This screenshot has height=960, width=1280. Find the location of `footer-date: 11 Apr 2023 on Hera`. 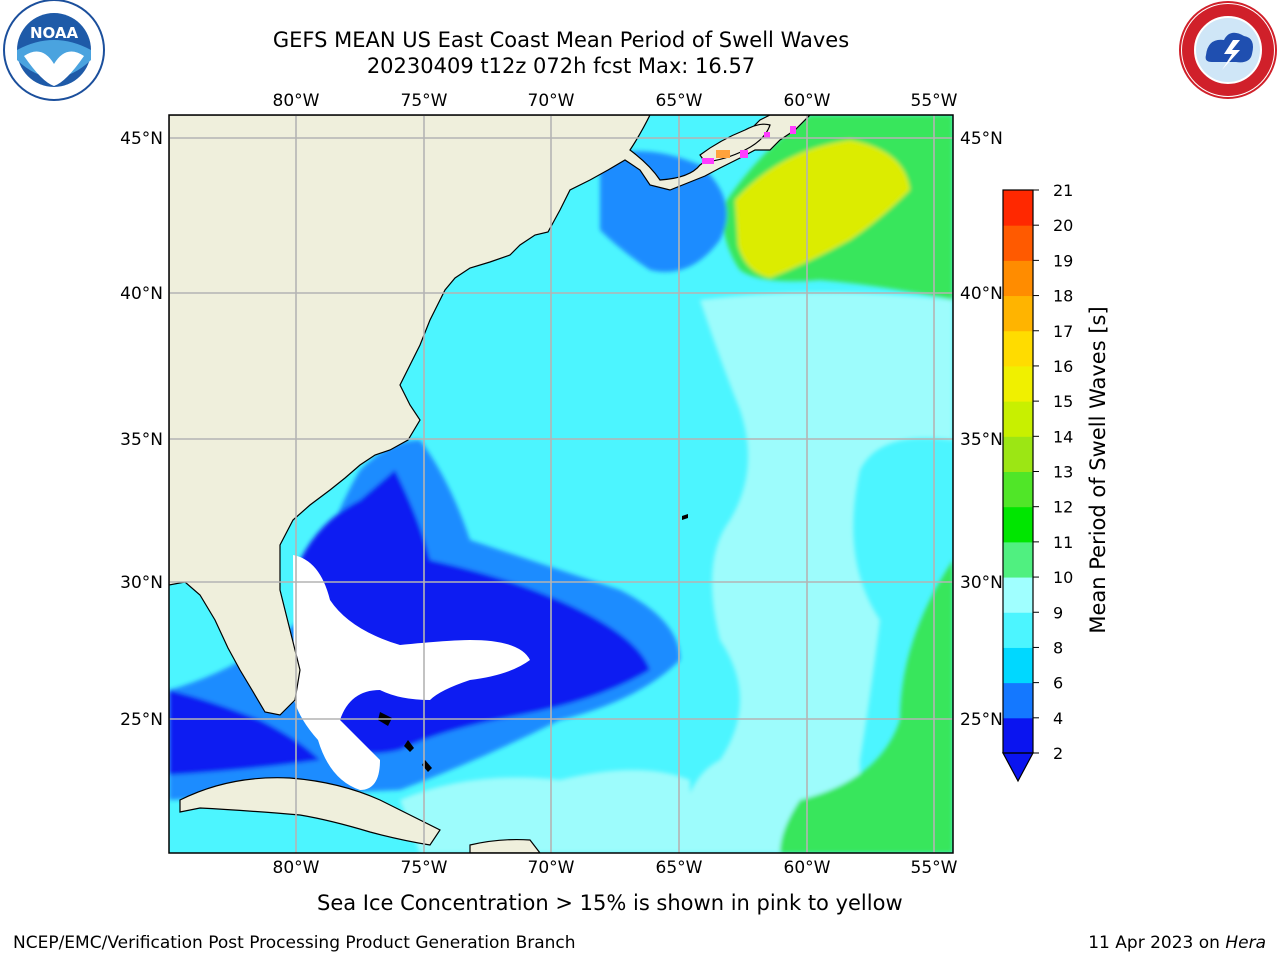

footer-date: 11 Apr 2023 on Hera is located at coordinates (1177, 943).